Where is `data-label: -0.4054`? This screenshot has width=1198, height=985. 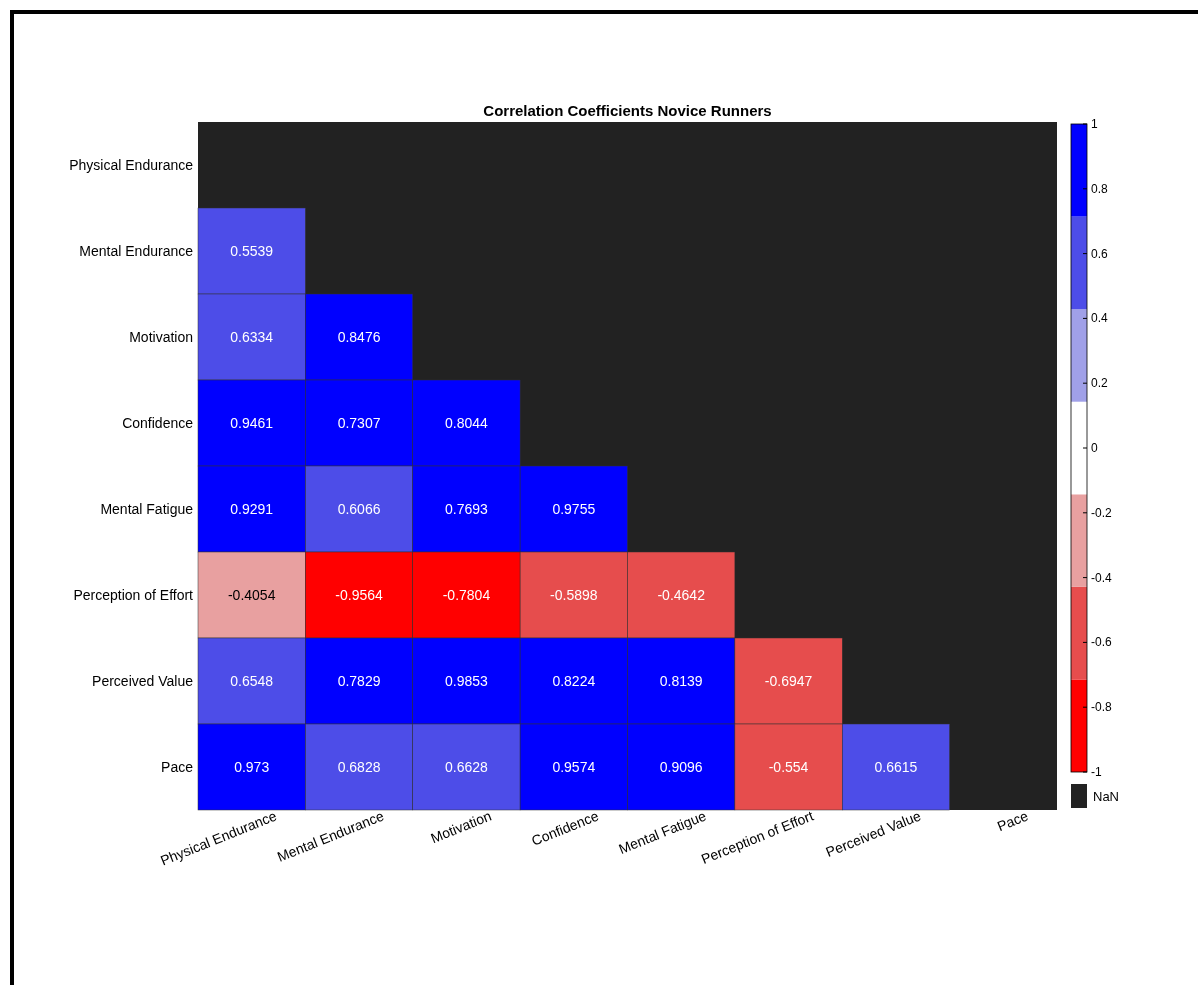 data-label: -0.4054 is located at coordinates (251, 595).